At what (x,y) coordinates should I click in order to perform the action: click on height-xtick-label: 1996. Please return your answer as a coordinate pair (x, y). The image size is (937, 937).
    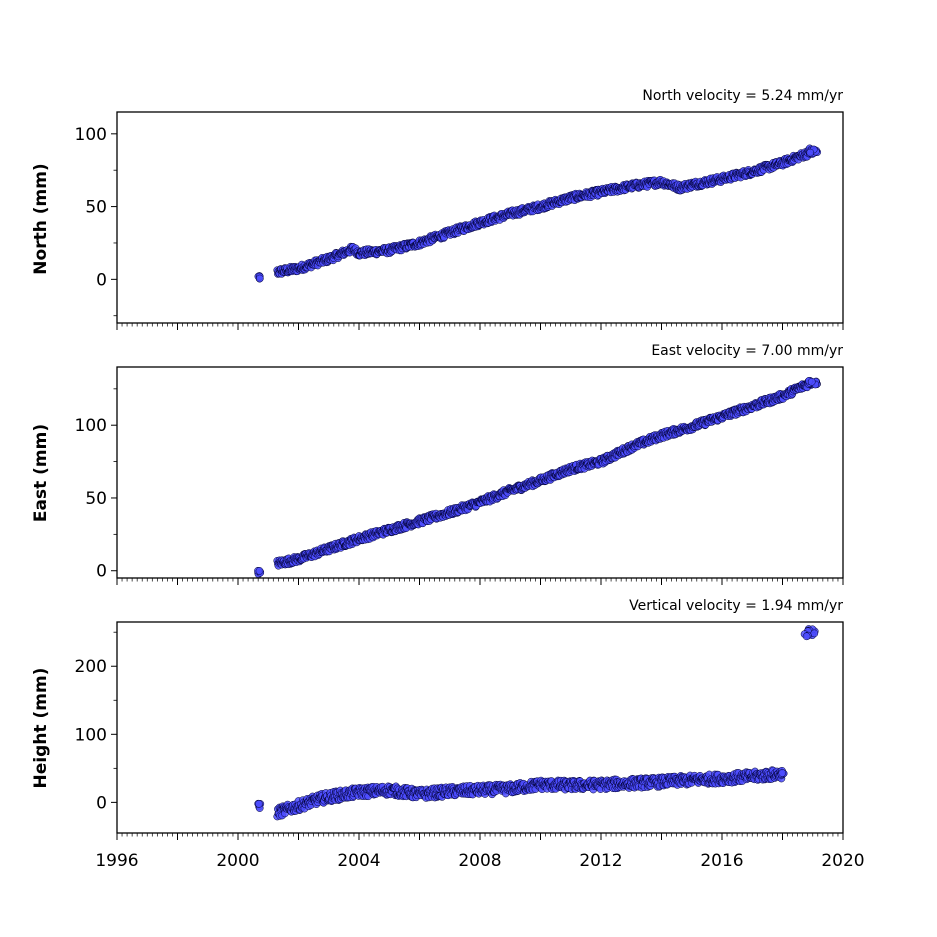
    Looking at the image, I should click on (116, 861).